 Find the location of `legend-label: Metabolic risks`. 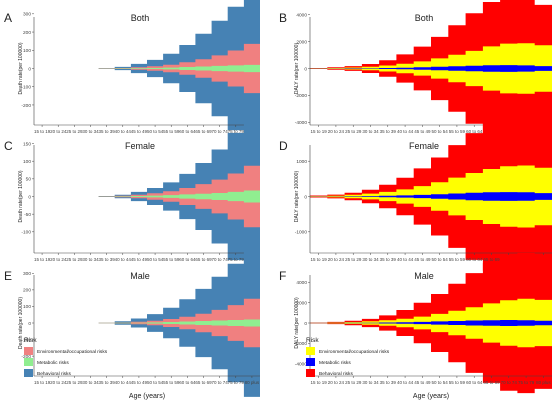

legend-label: Metabolic risks is located at coordinates (53, 363).